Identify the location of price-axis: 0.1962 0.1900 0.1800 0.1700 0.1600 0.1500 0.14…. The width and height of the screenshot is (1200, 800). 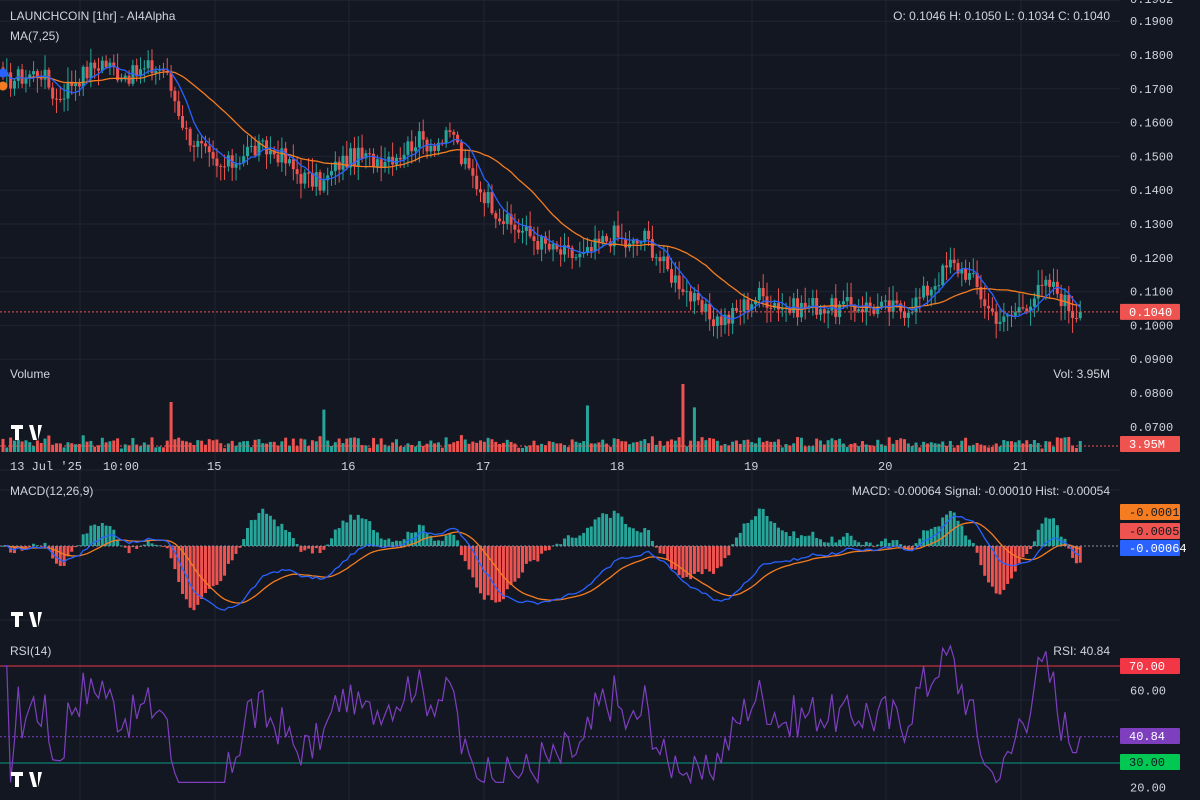
(1151, 397).